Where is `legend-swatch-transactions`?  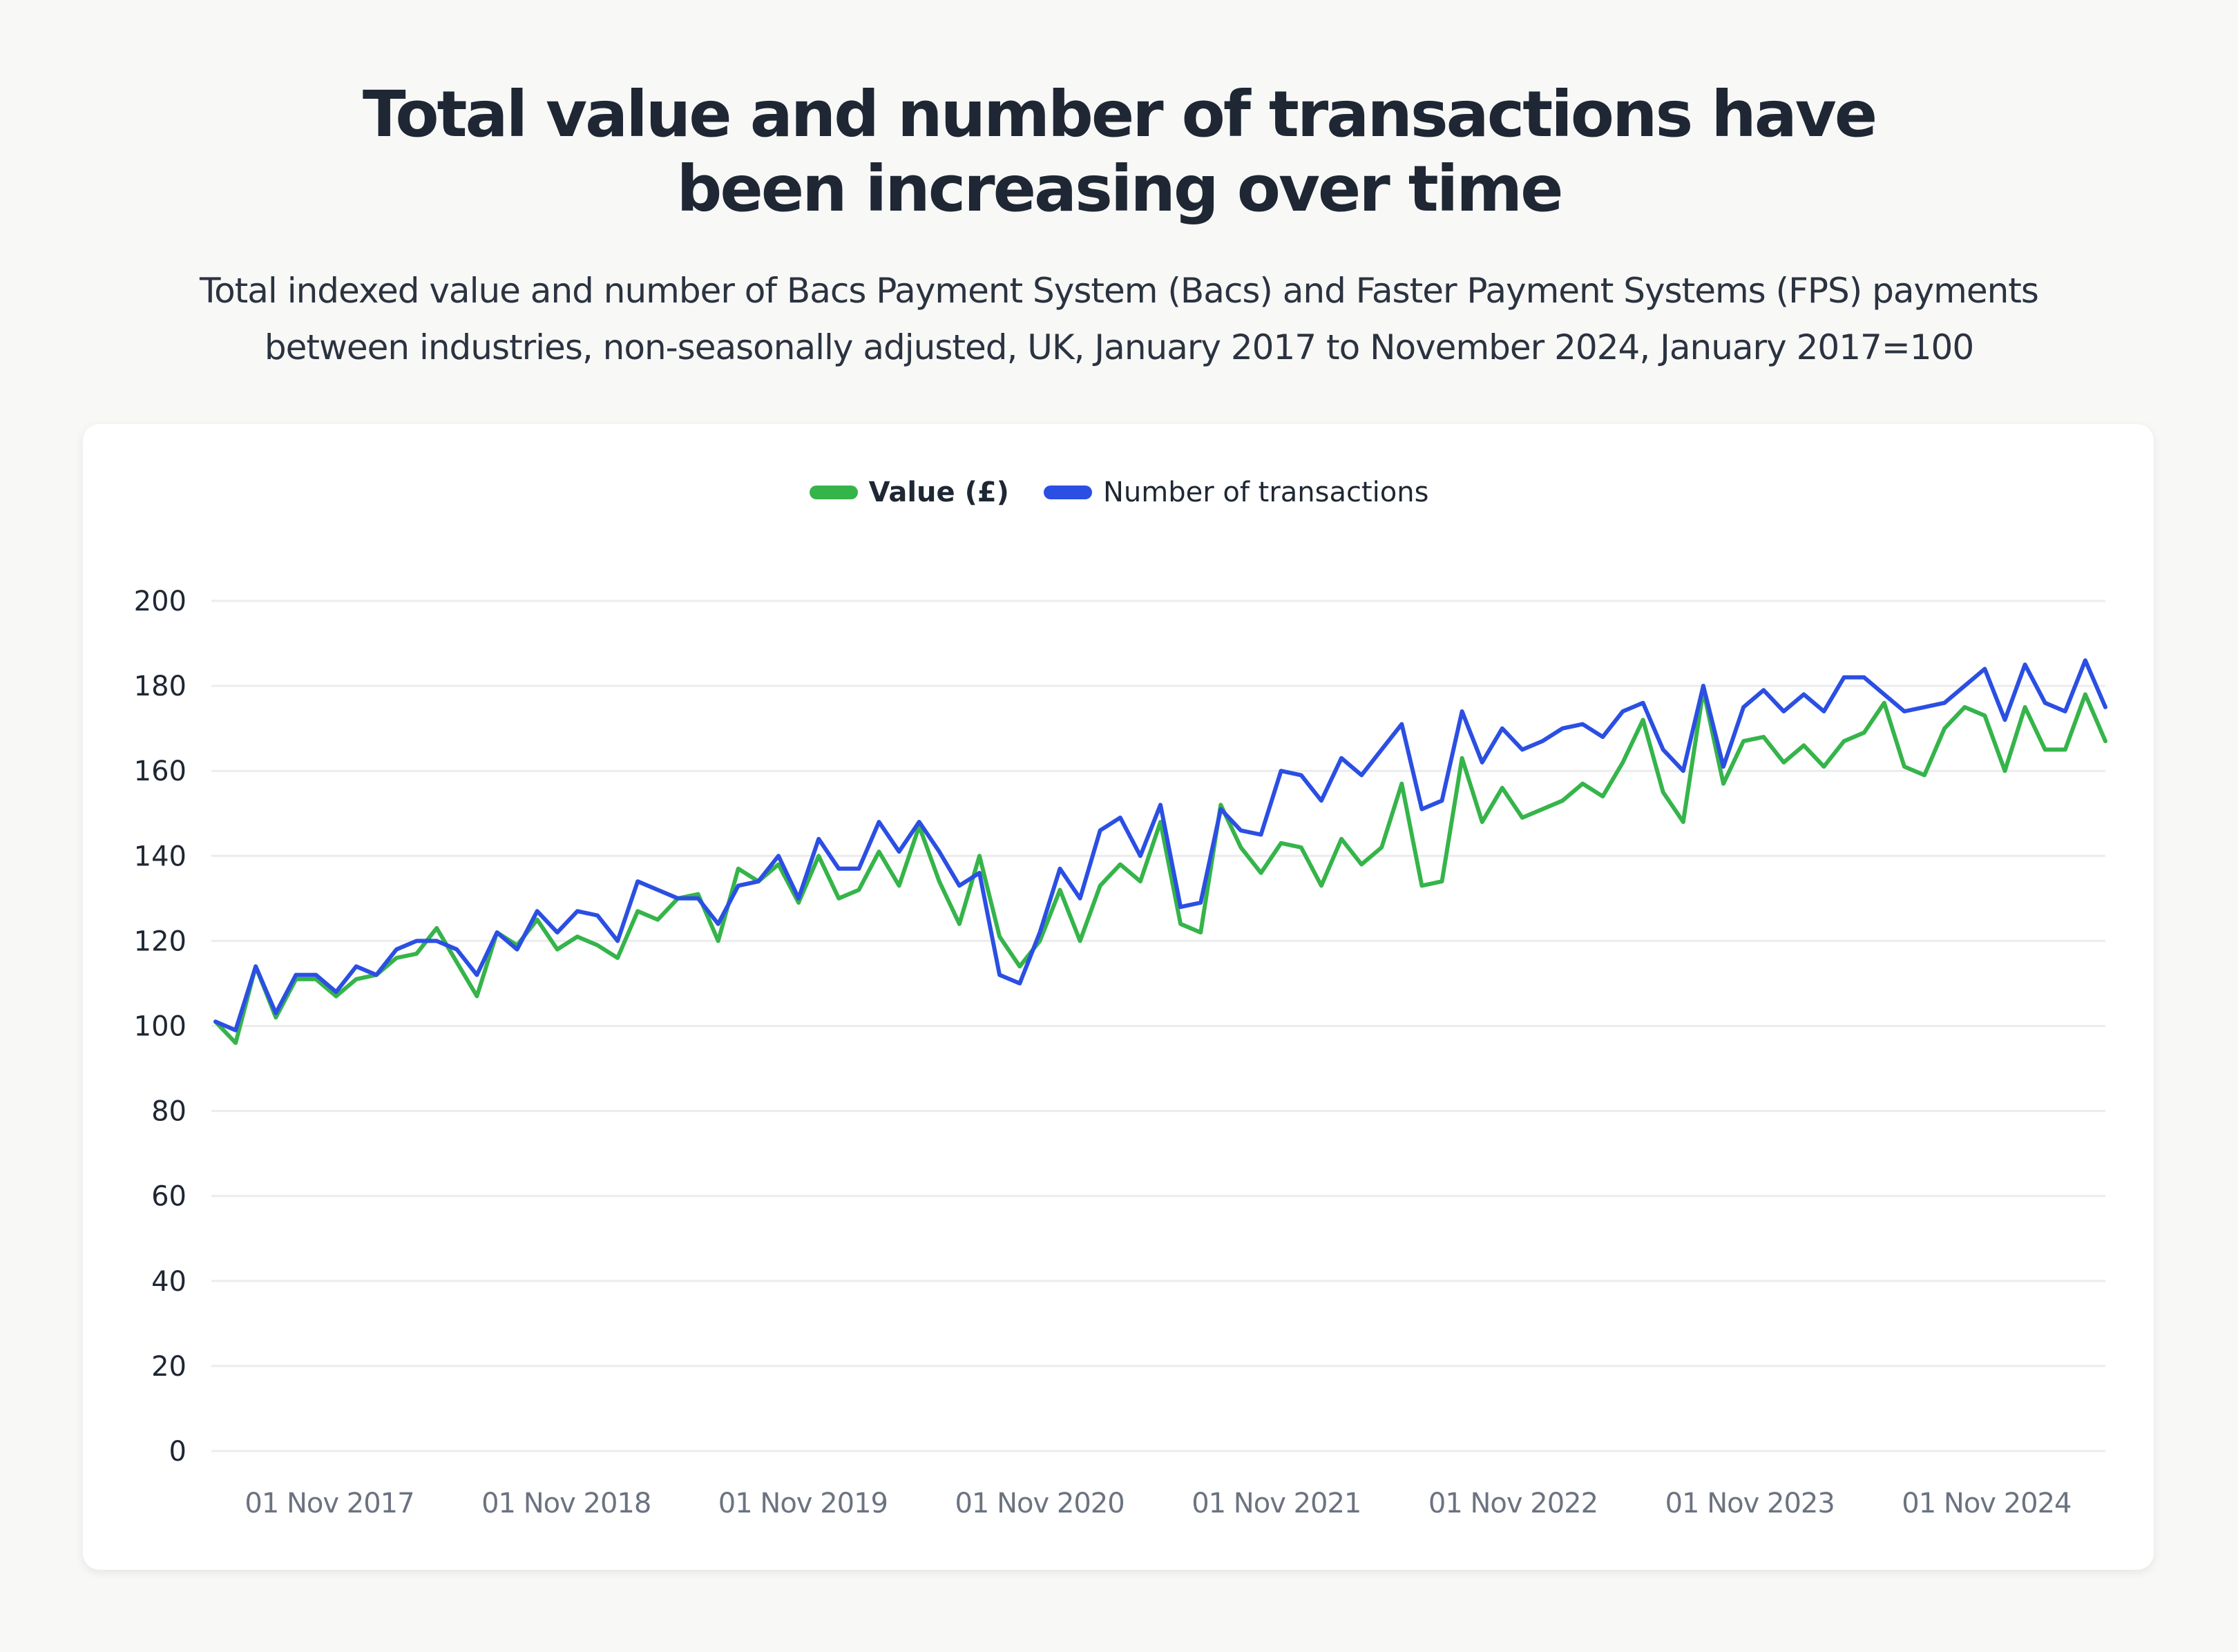
legend-swatch-transactions is located at coordinates (1068, 492).